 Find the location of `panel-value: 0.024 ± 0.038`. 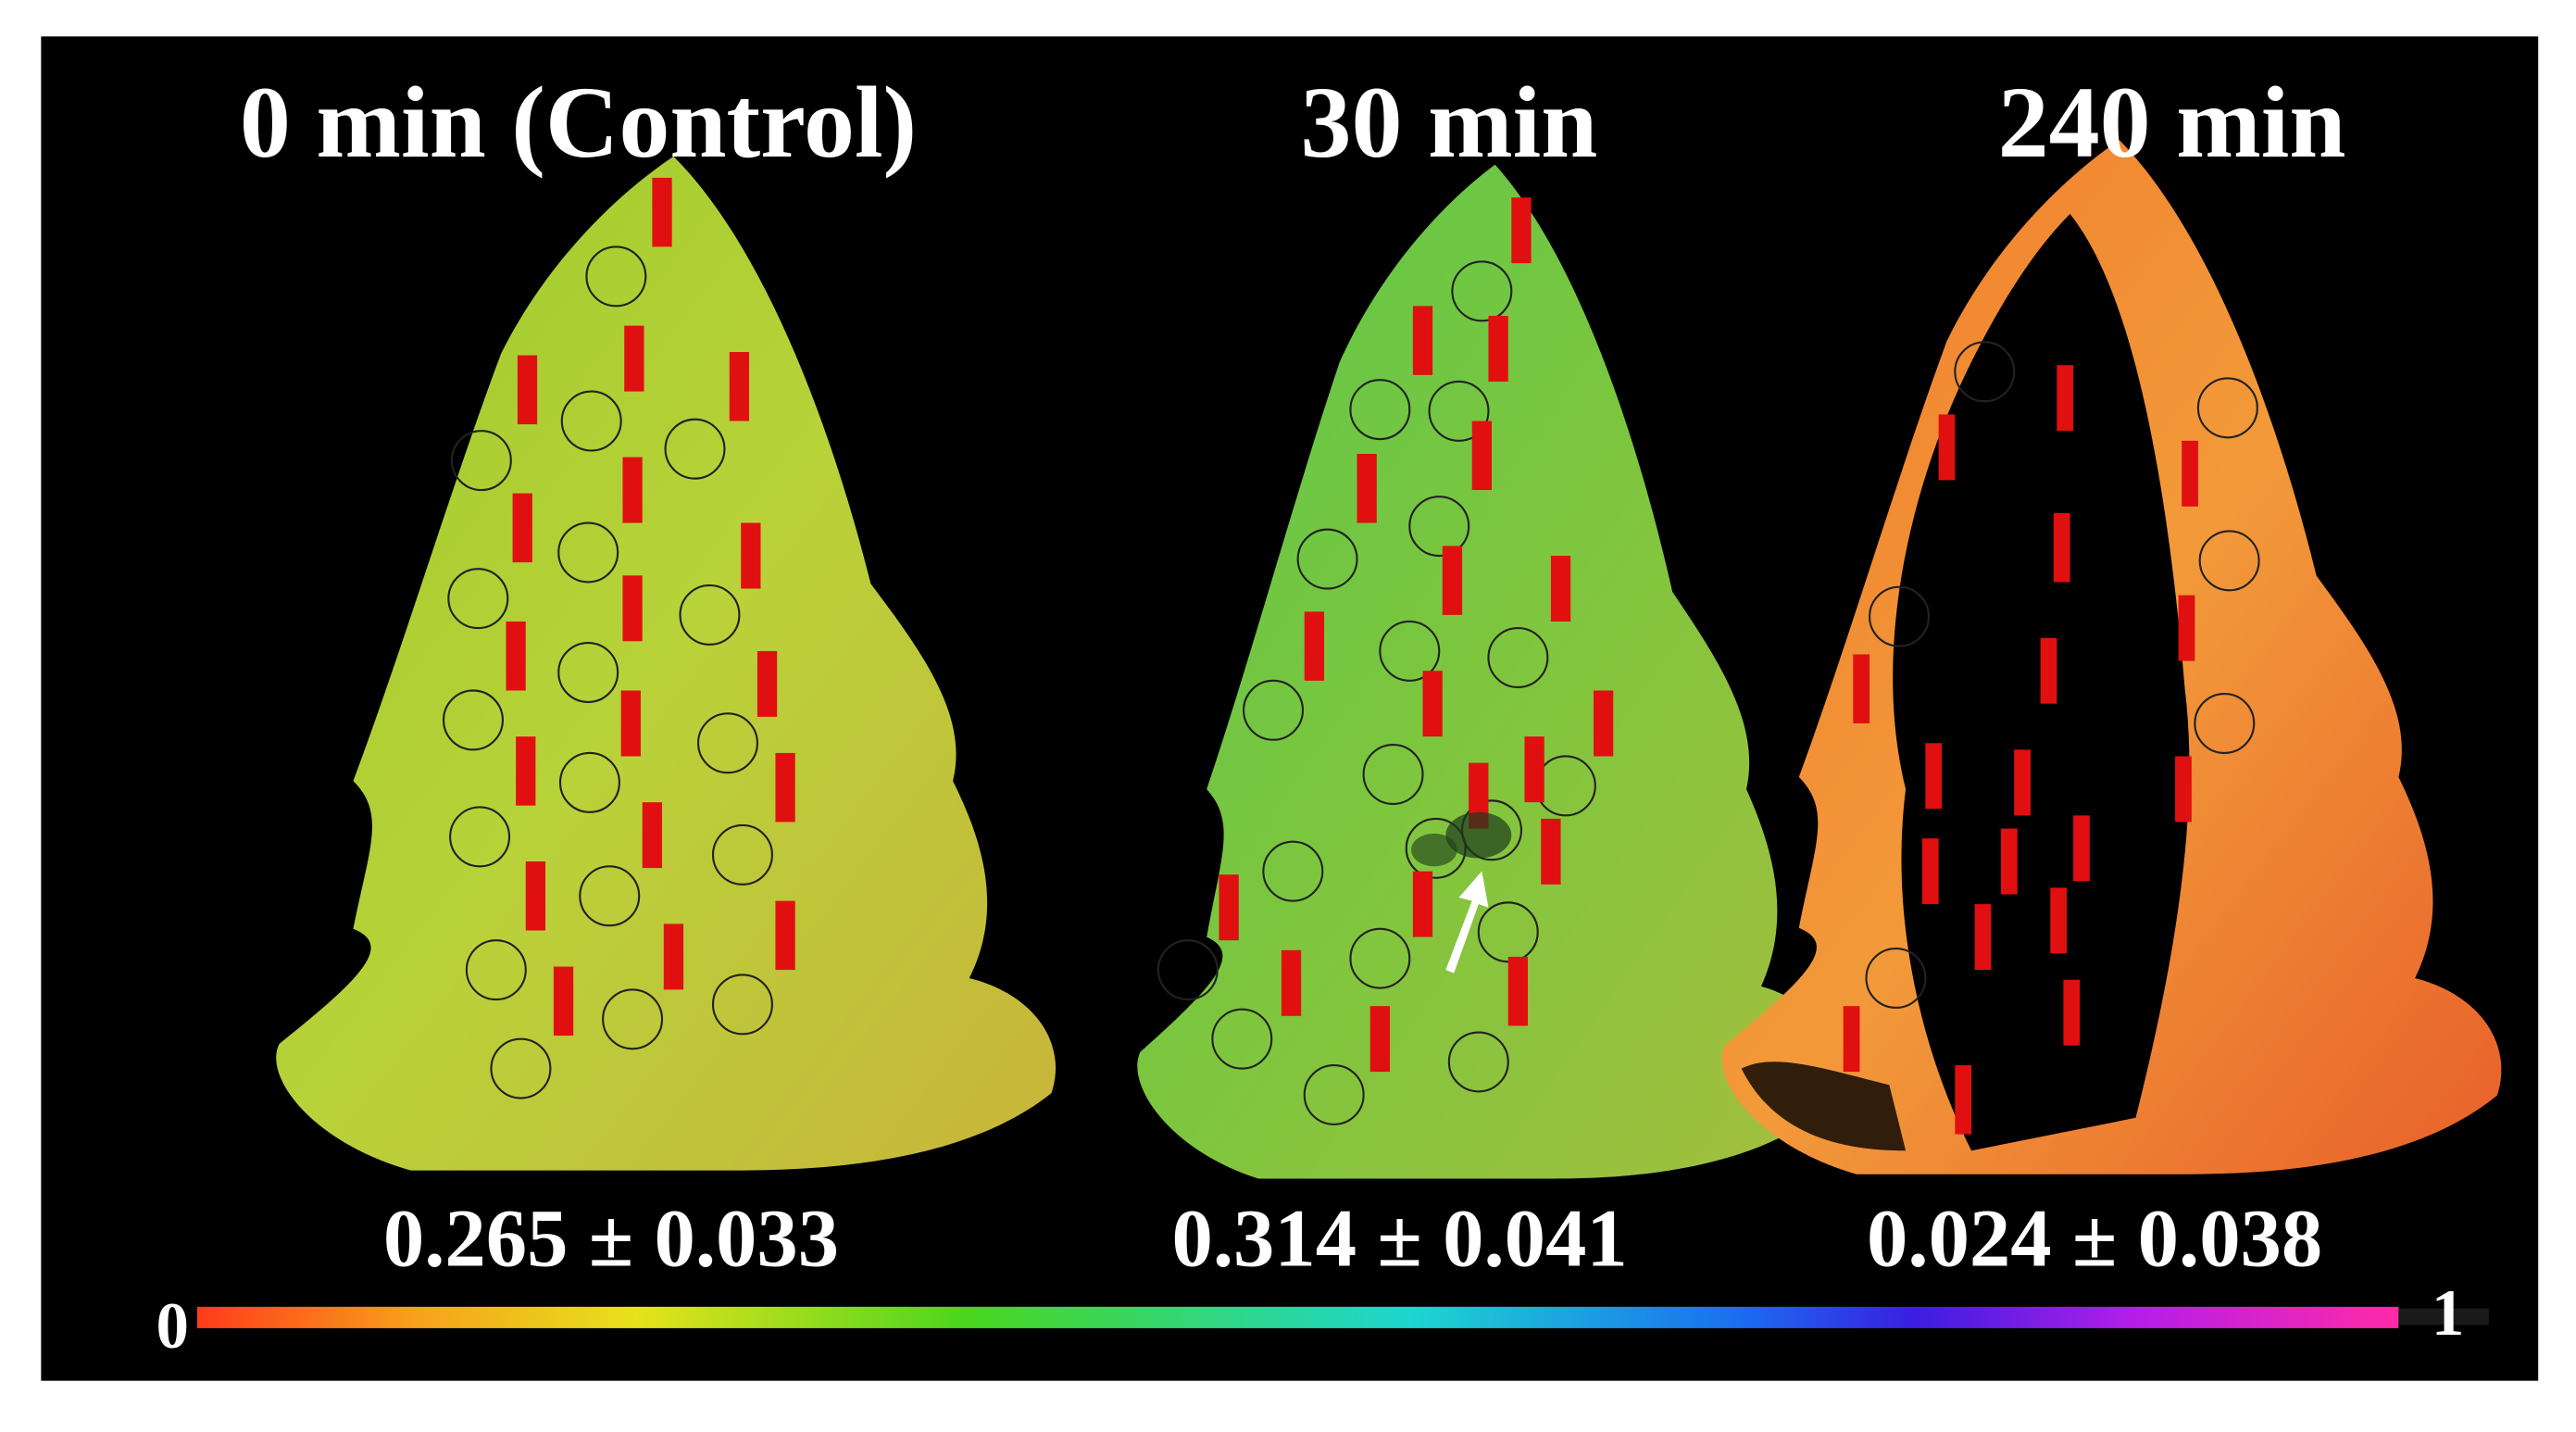

panel-value: 0.024 ± 0.038 is located at coordinates (2094, 1238).